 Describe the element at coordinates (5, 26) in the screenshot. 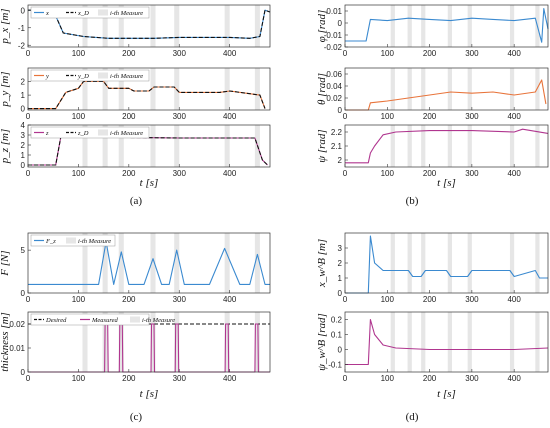

I see `y-axis-label: p_x [m]` at that location.